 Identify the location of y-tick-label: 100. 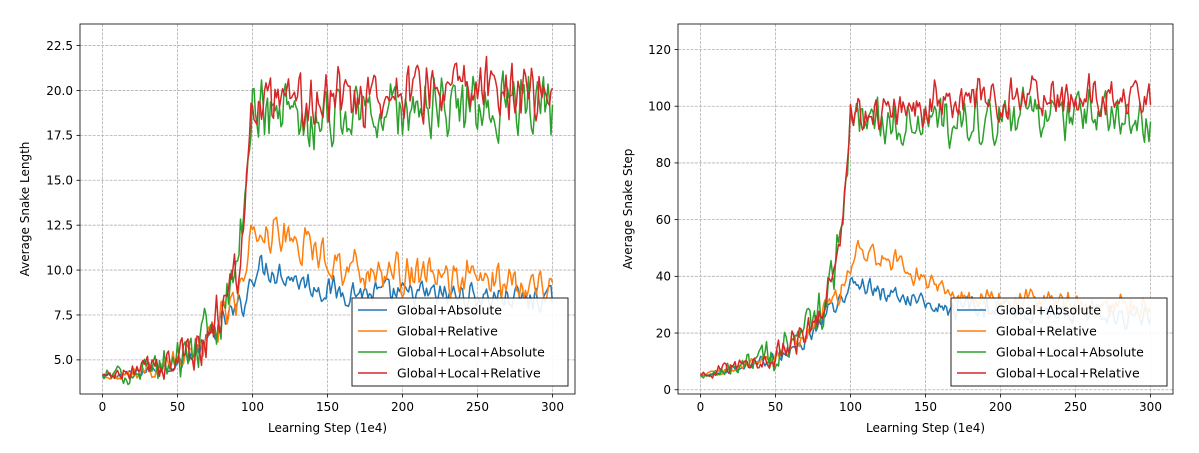
(659, 107).